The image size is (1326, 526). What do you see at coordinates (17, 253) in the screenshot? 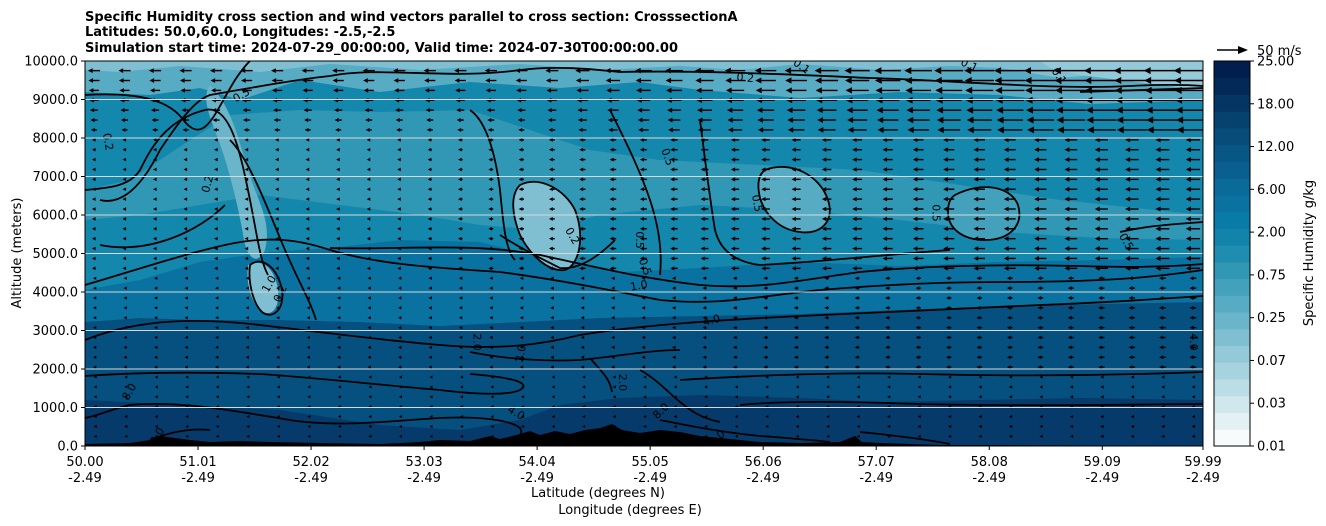
I see `y-axis-label: Altitude (meters)` at bounding box center [17, 253].